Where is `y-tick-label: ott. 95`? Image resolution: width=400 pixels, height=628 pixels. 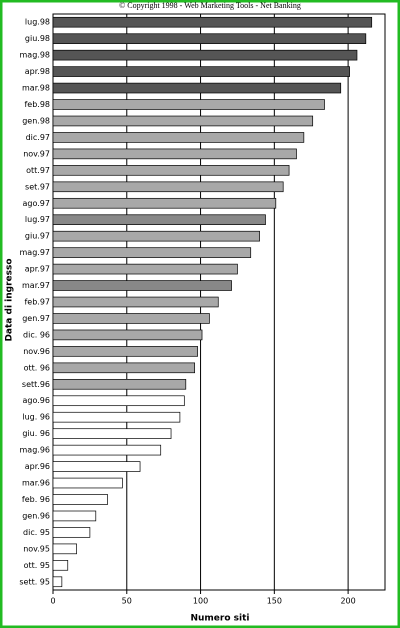 y-tick-label: ott. 95 is located at coordinates (37, 565).